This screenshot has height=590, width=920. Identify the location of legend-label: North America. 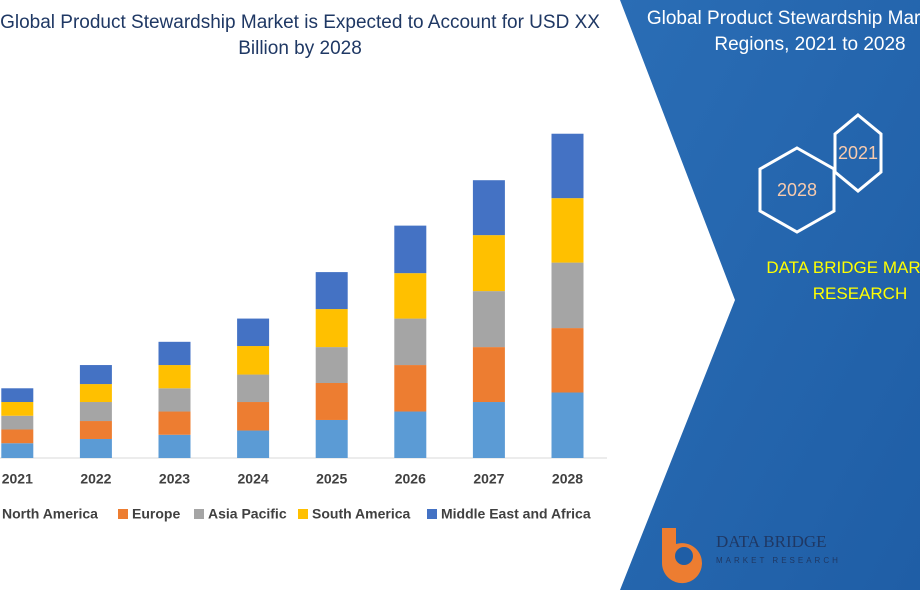
(50, 514).